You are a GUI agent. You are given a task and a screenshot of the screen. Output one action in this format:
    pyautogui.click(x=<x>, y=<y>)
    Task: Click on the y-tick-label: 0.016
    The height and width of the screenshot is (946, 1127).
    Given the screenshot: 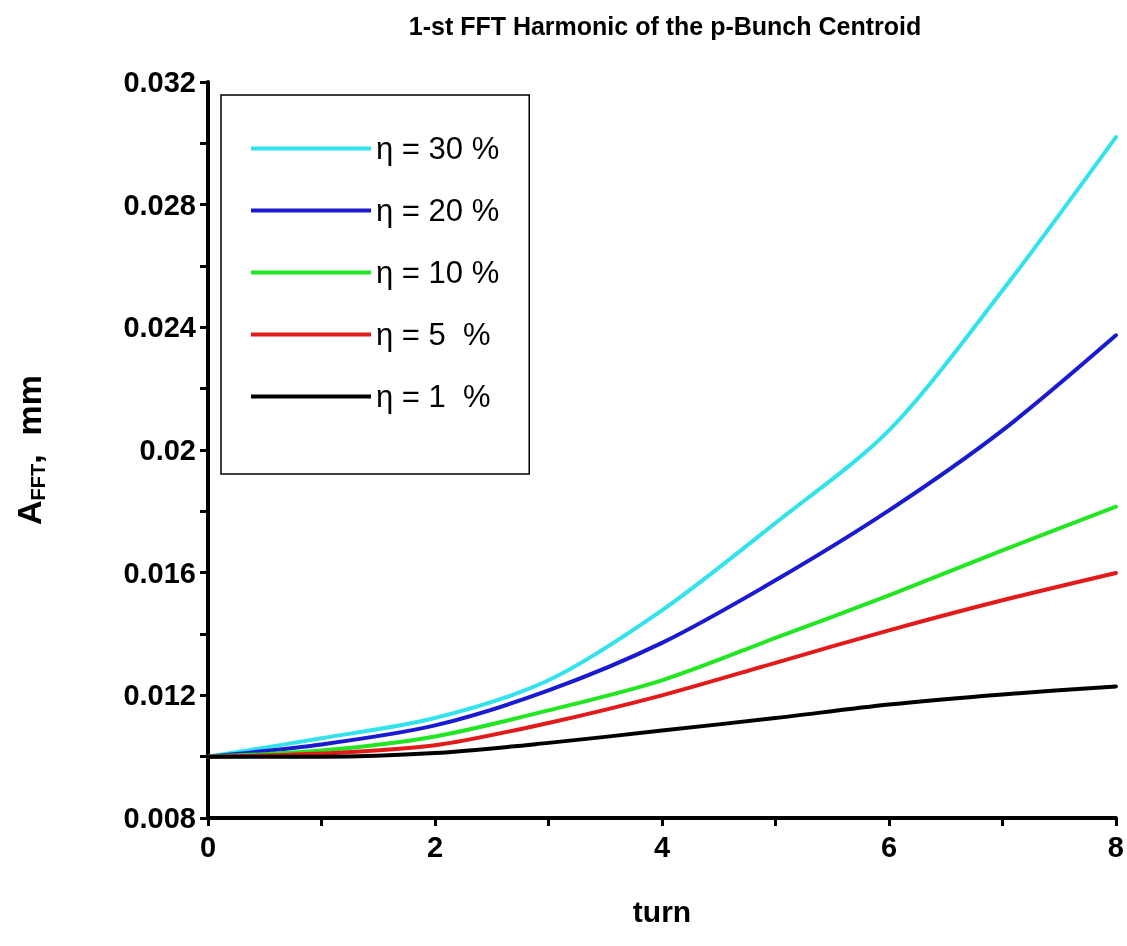 What is the action you would take?
    pyautogui.click(x=159, y=572)
    